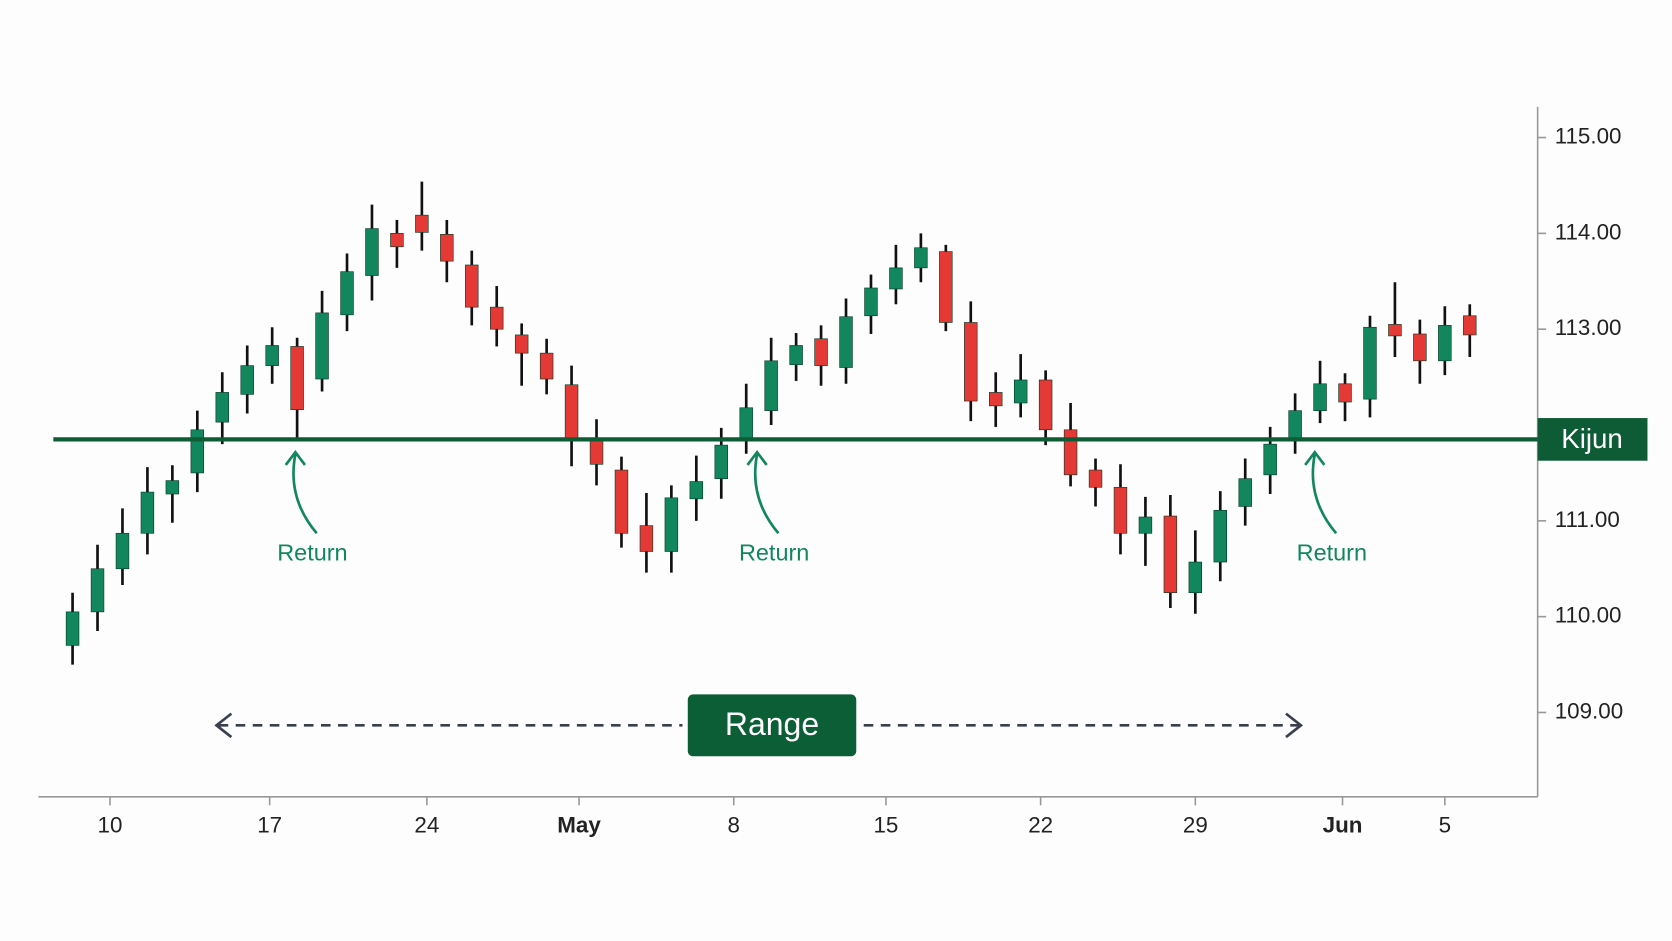  Describe the element at coordinates (734, 825) in the screenshot. I see `x-tick-label: 8` at that location.